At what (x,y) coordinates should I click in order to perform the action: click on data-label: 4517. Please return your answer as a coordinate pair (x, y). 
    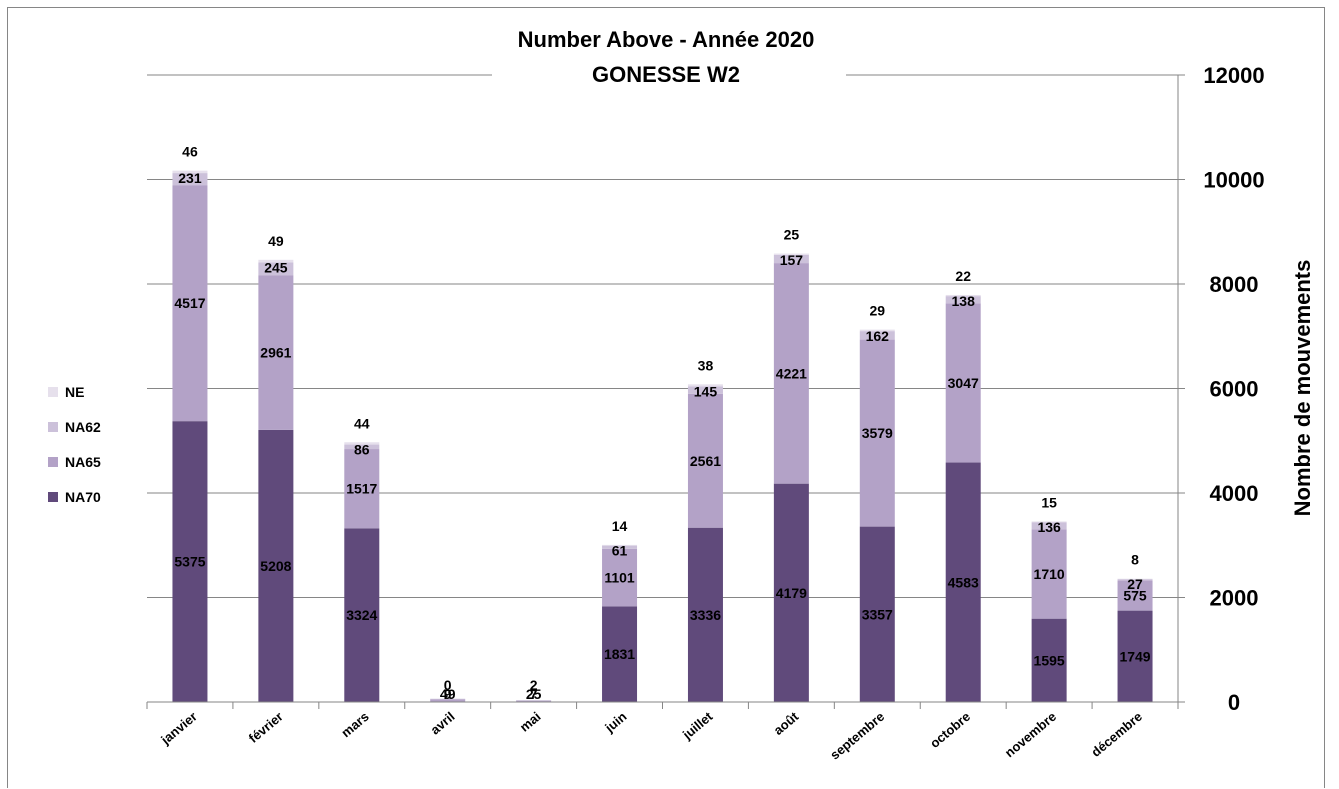
    Looking at the image, I should click on (189, 303).